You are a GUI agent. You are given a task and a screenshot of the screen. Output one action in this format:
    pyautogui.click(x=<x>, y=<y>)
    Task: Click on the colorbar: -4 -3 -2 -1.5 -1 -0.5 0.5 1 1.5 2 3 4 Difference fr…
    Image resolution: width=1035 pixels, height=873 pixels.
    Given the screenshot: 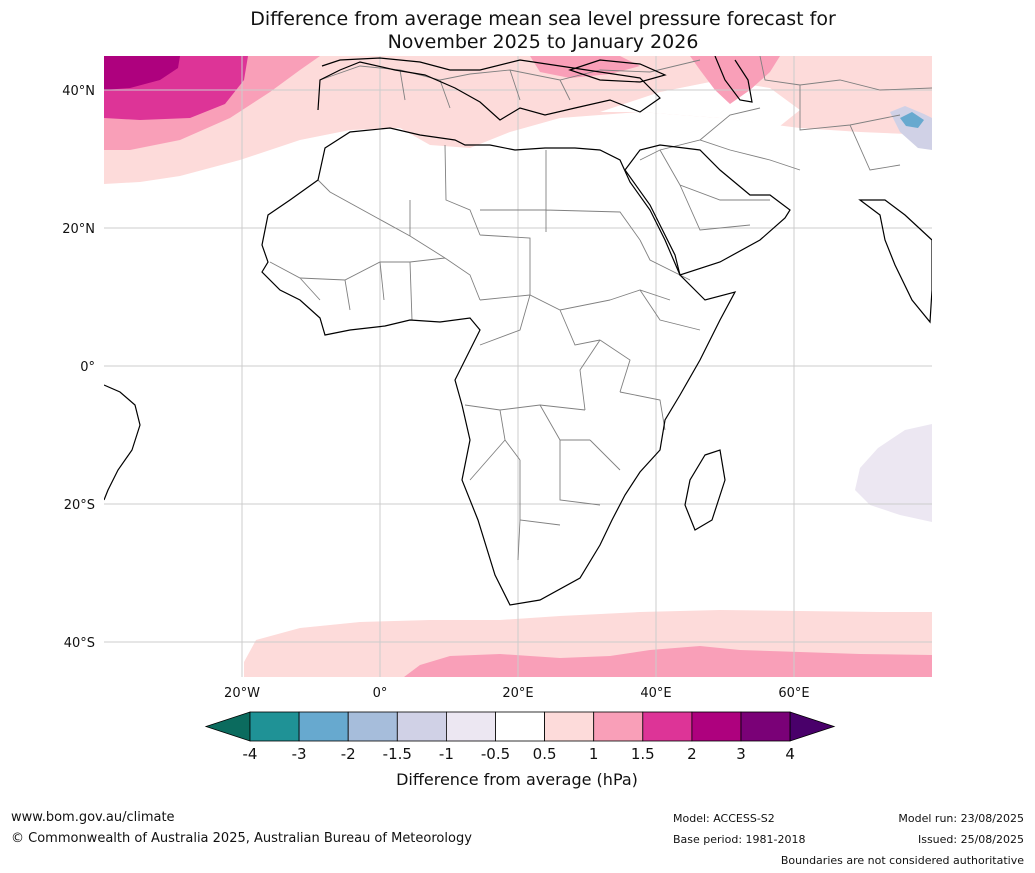 What is the action you would take?
    pyautogui.click(x=520, y=750)
    